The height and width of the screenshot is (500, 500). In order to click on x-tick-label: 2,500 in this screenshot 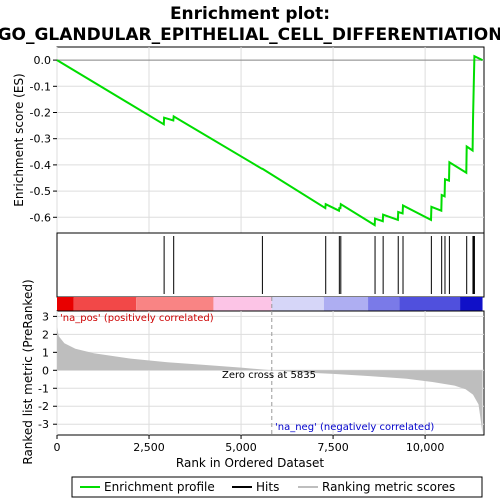, I will do `click(149, 447)`.